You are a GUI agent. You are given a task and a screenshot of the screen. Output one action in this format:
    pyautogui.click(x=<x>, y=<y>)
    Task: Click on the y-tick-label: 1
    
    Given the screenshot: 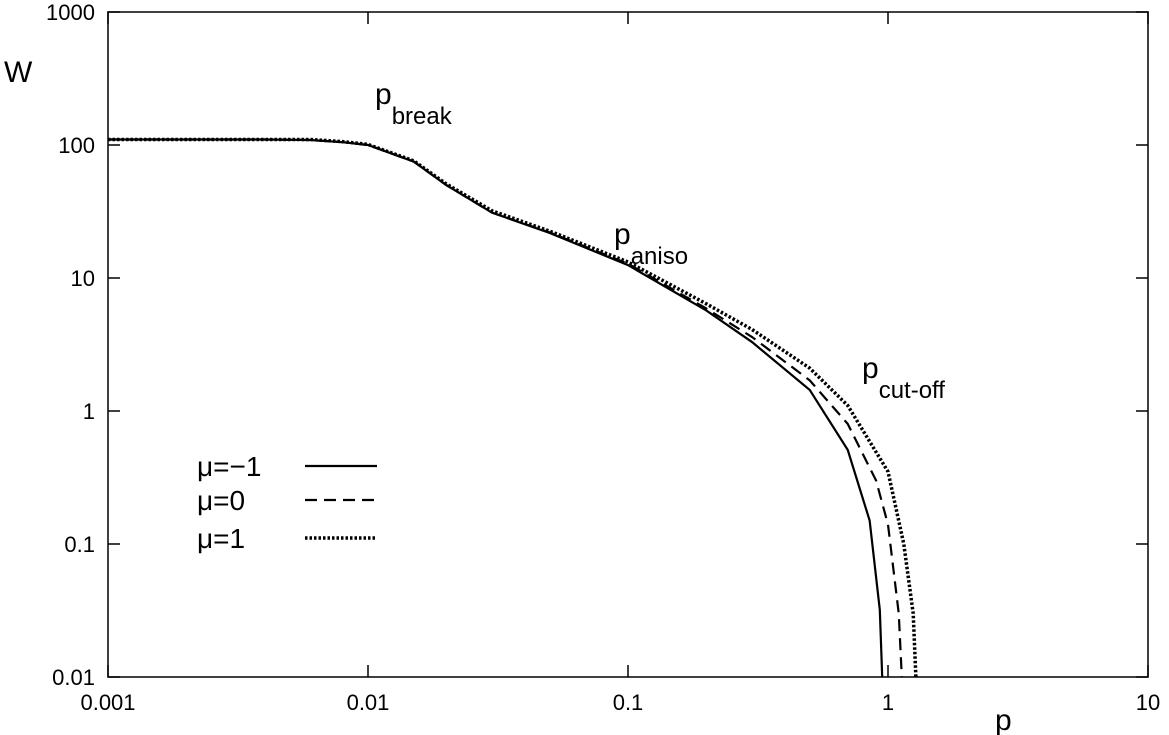 What is the action you would take?
    pyautogui.click(x=89, y=411)
    